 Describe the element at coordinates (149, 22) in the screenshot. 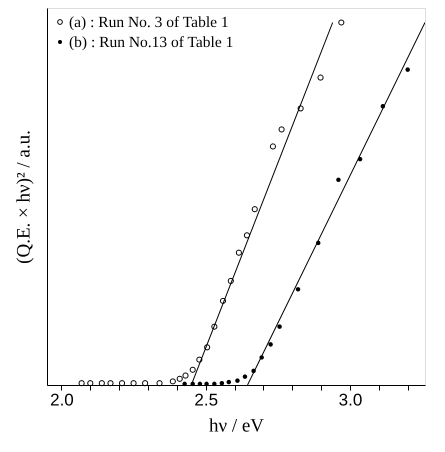

I see `legend-label: (a) : Run No. 3 of Table 1` at that location.